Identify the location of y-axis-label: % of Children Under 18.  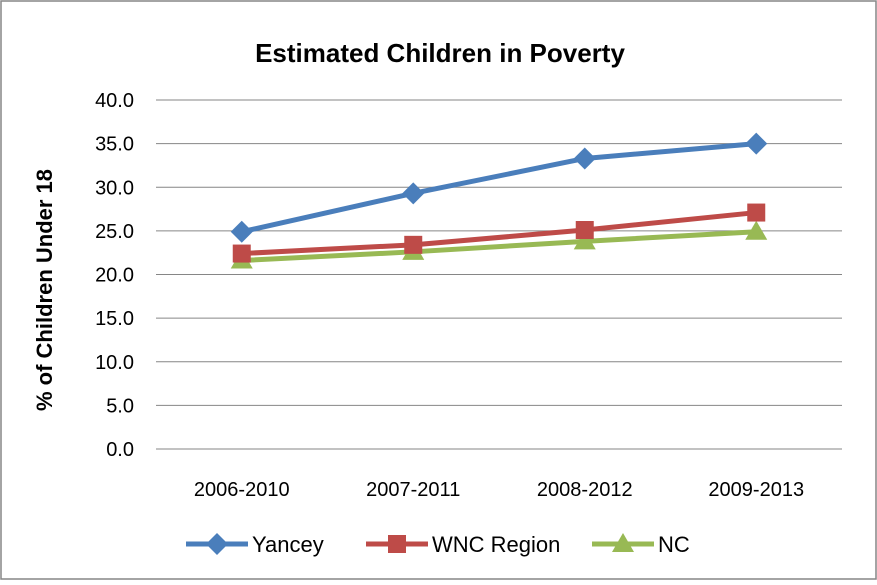
(44, 290).